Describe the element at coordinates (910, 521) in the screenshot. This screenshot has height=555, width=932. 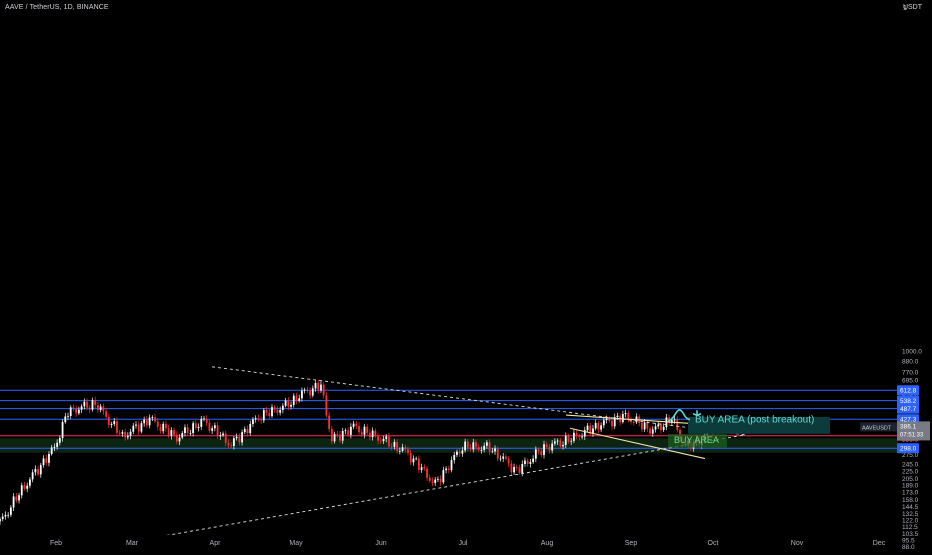
I see `price-tick-label: 122.0` at that location.